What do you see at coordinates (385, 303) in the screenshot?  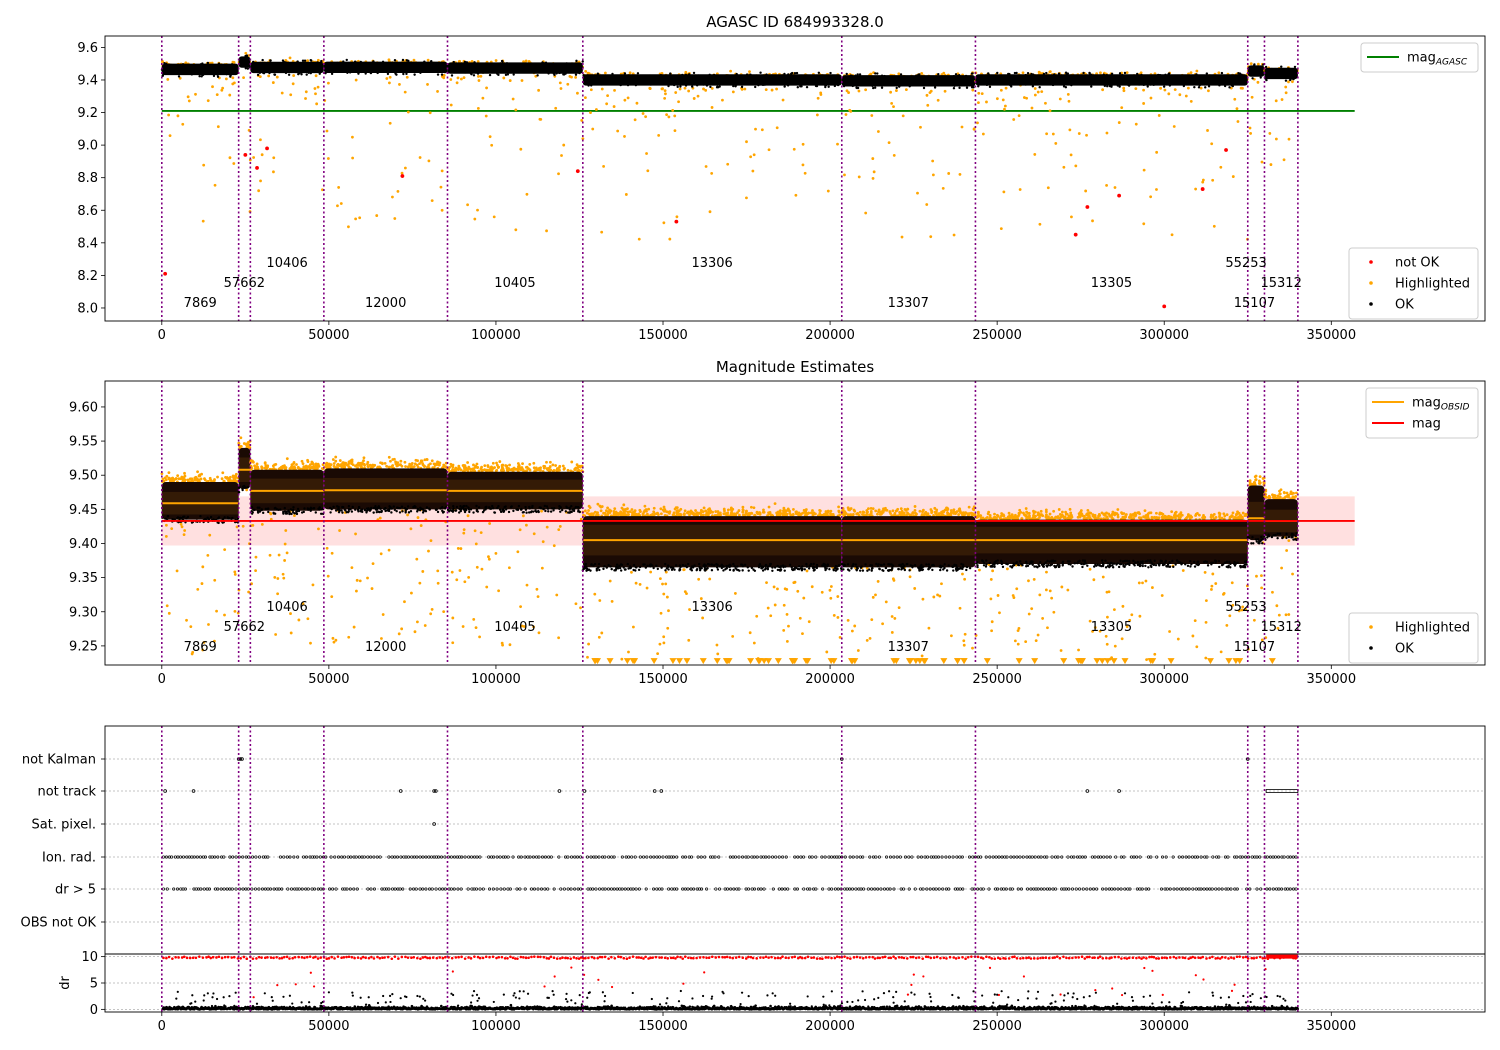 I see `obsid-label: 12000` at bounding box center [385, 303].